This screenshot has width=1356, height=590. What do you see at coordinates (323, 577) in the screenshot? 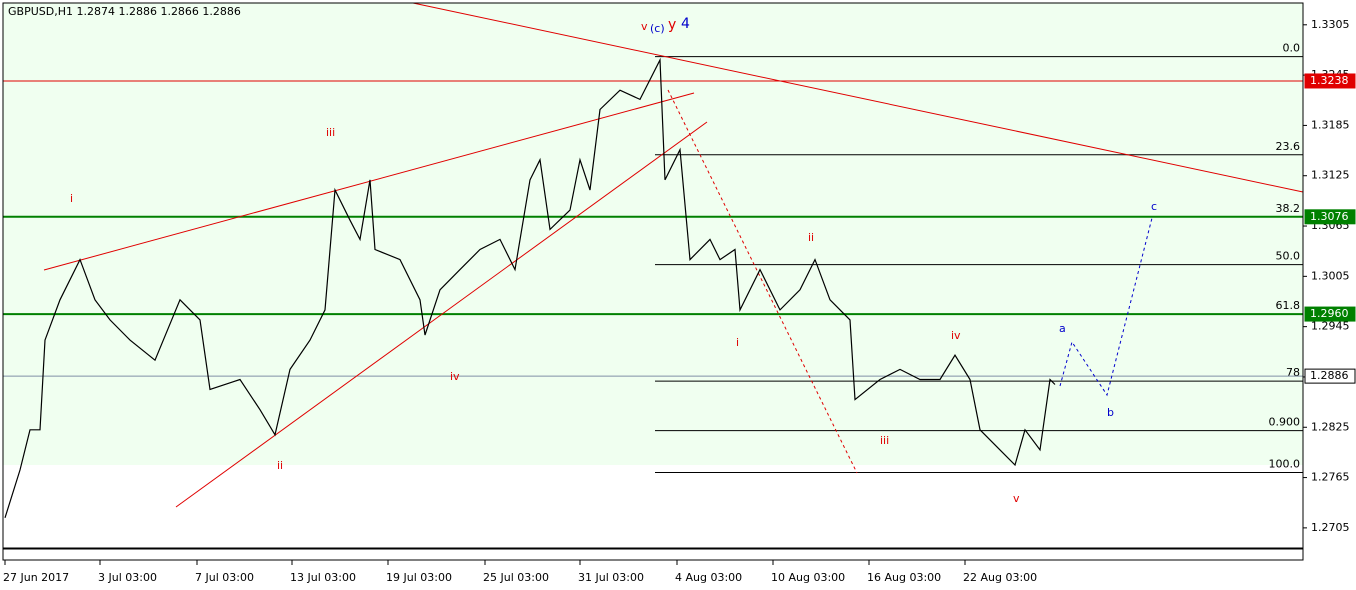
I see `x-tick-label: 13 Jul 03:00` at bounding box center [323, 577].